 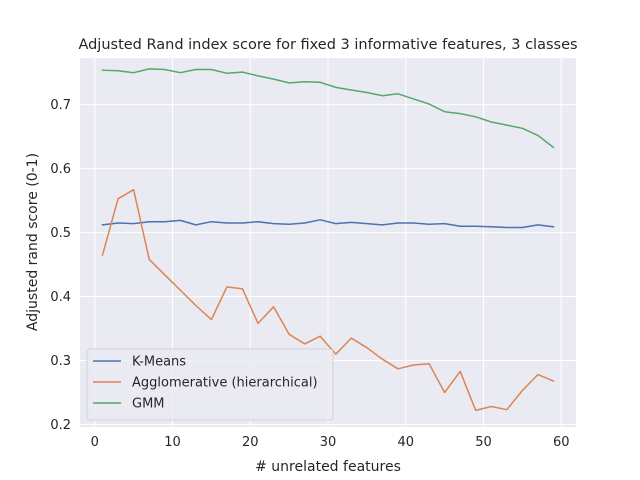 I want to click on y-axis-label: Adjusted rand score (0-1), so click(x=33, y=242).